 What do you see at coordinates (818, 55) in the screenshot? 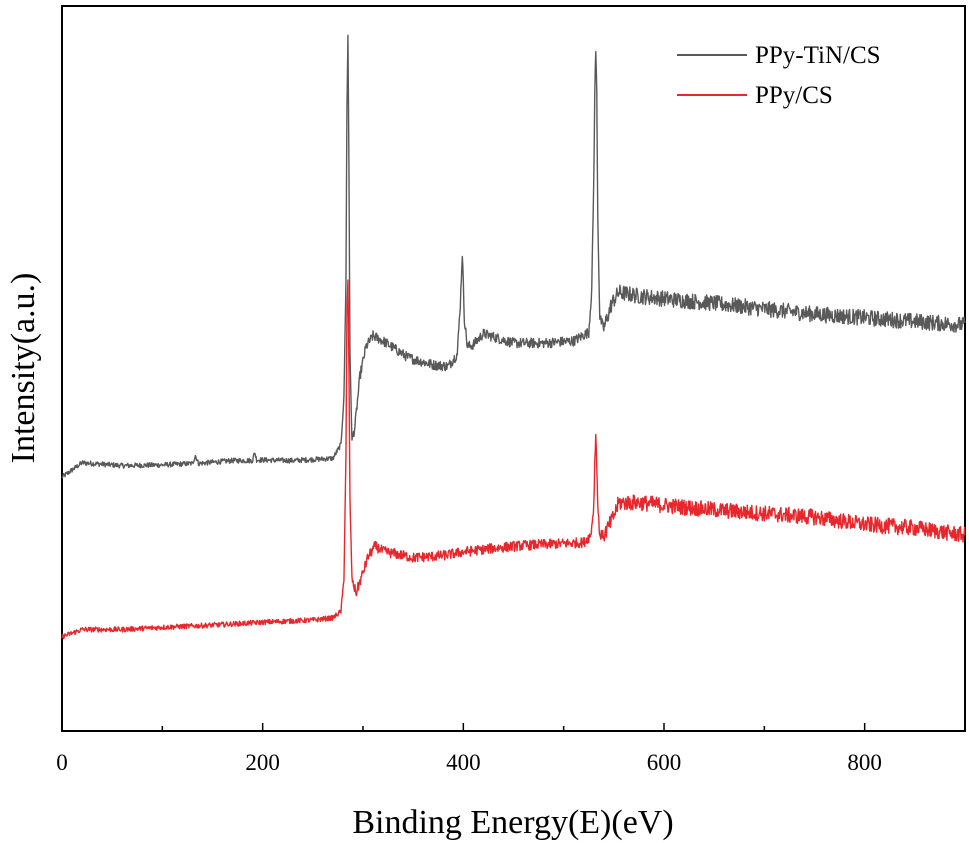
I see `legend-label: PPy-TiN/CS` at bounding box center [818, 55].